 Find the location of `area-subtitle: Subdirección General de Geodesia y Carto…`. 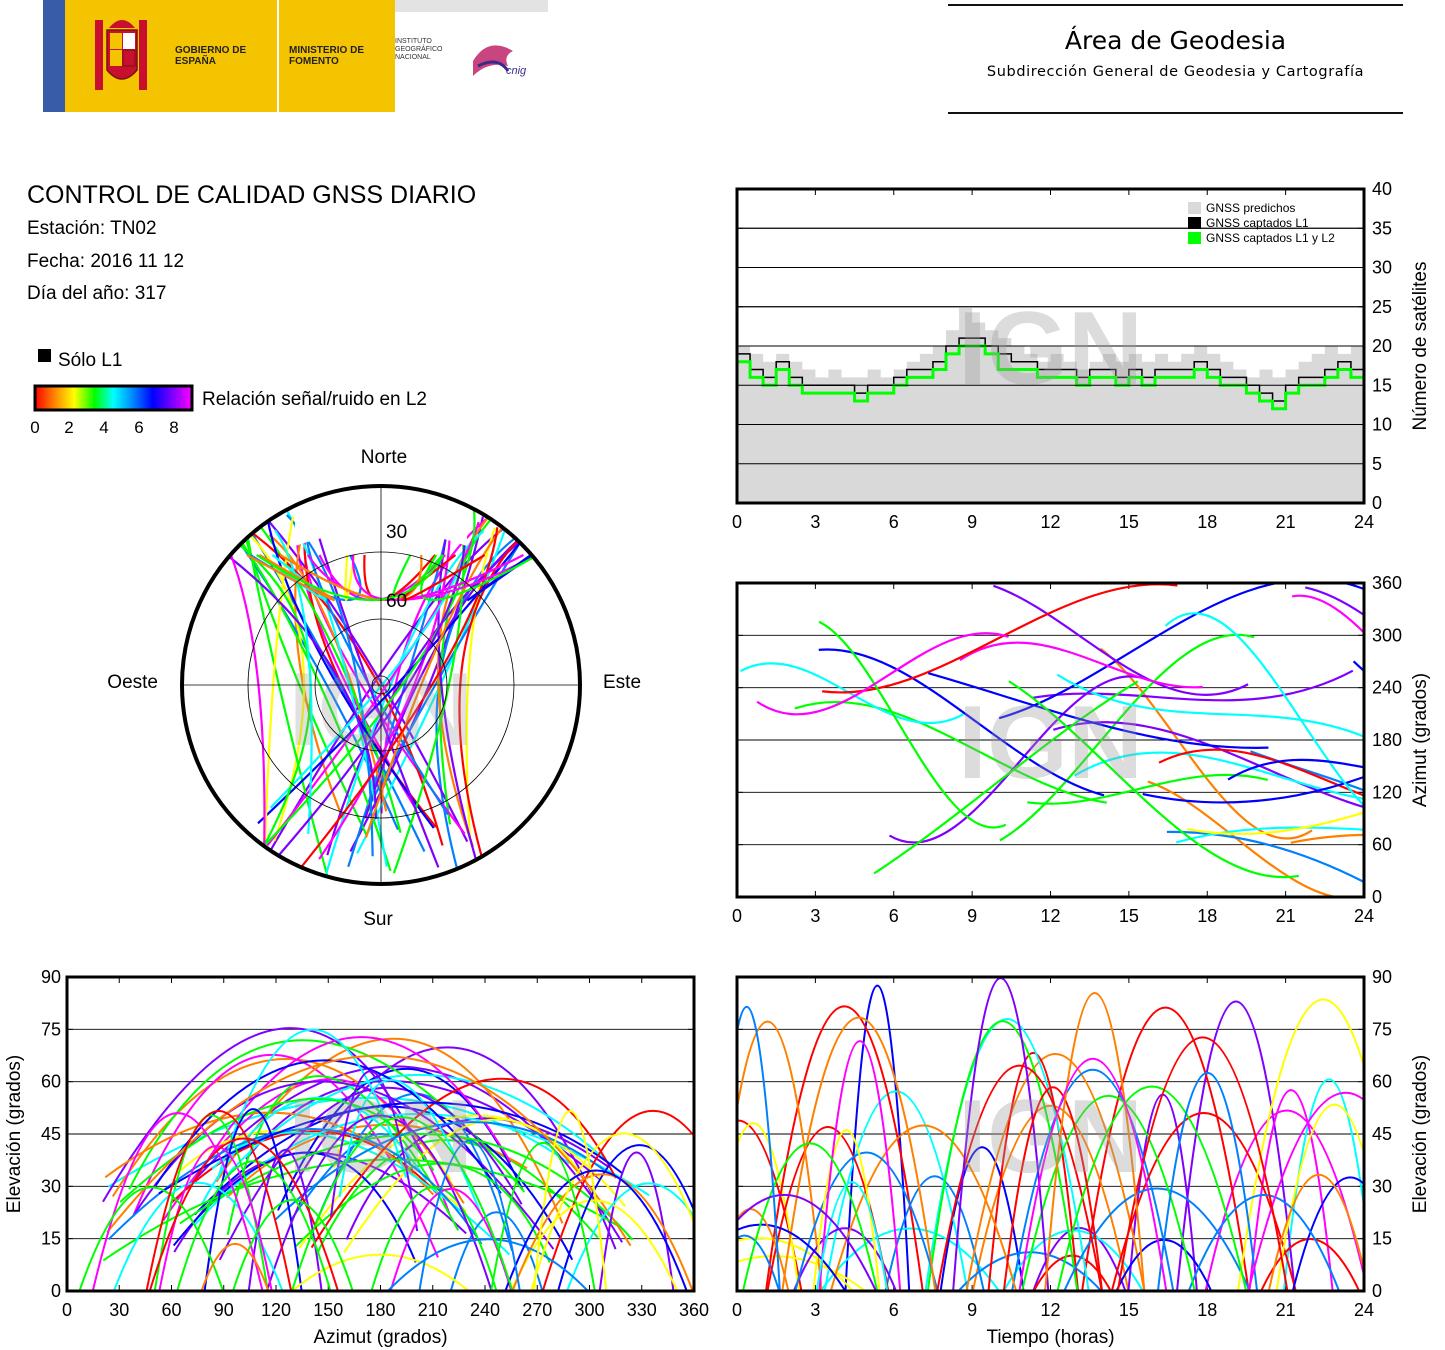

area-subtitle: Subdirección General de Geodesia y Carto… is located at coordinates (1175, 72).